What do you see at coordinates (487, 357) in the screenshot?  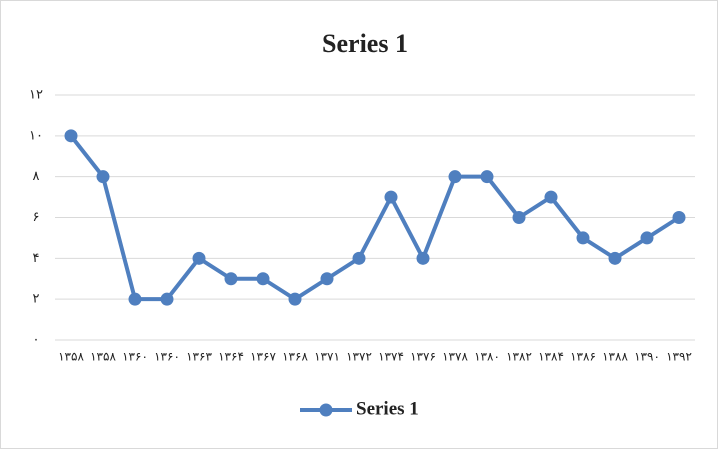 I see `x-tick-label: ۱۳۸۰` at bounding box center [487, 357].